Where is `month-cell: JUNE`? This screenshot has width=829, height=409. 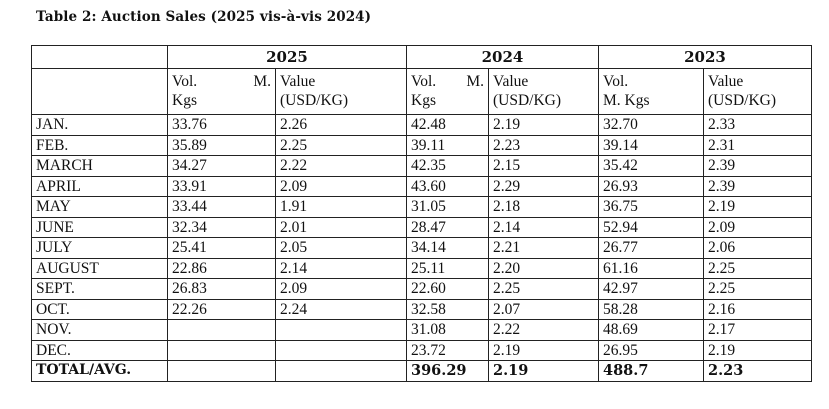
month-cell: JUNE is located at coordinates (99, 227).